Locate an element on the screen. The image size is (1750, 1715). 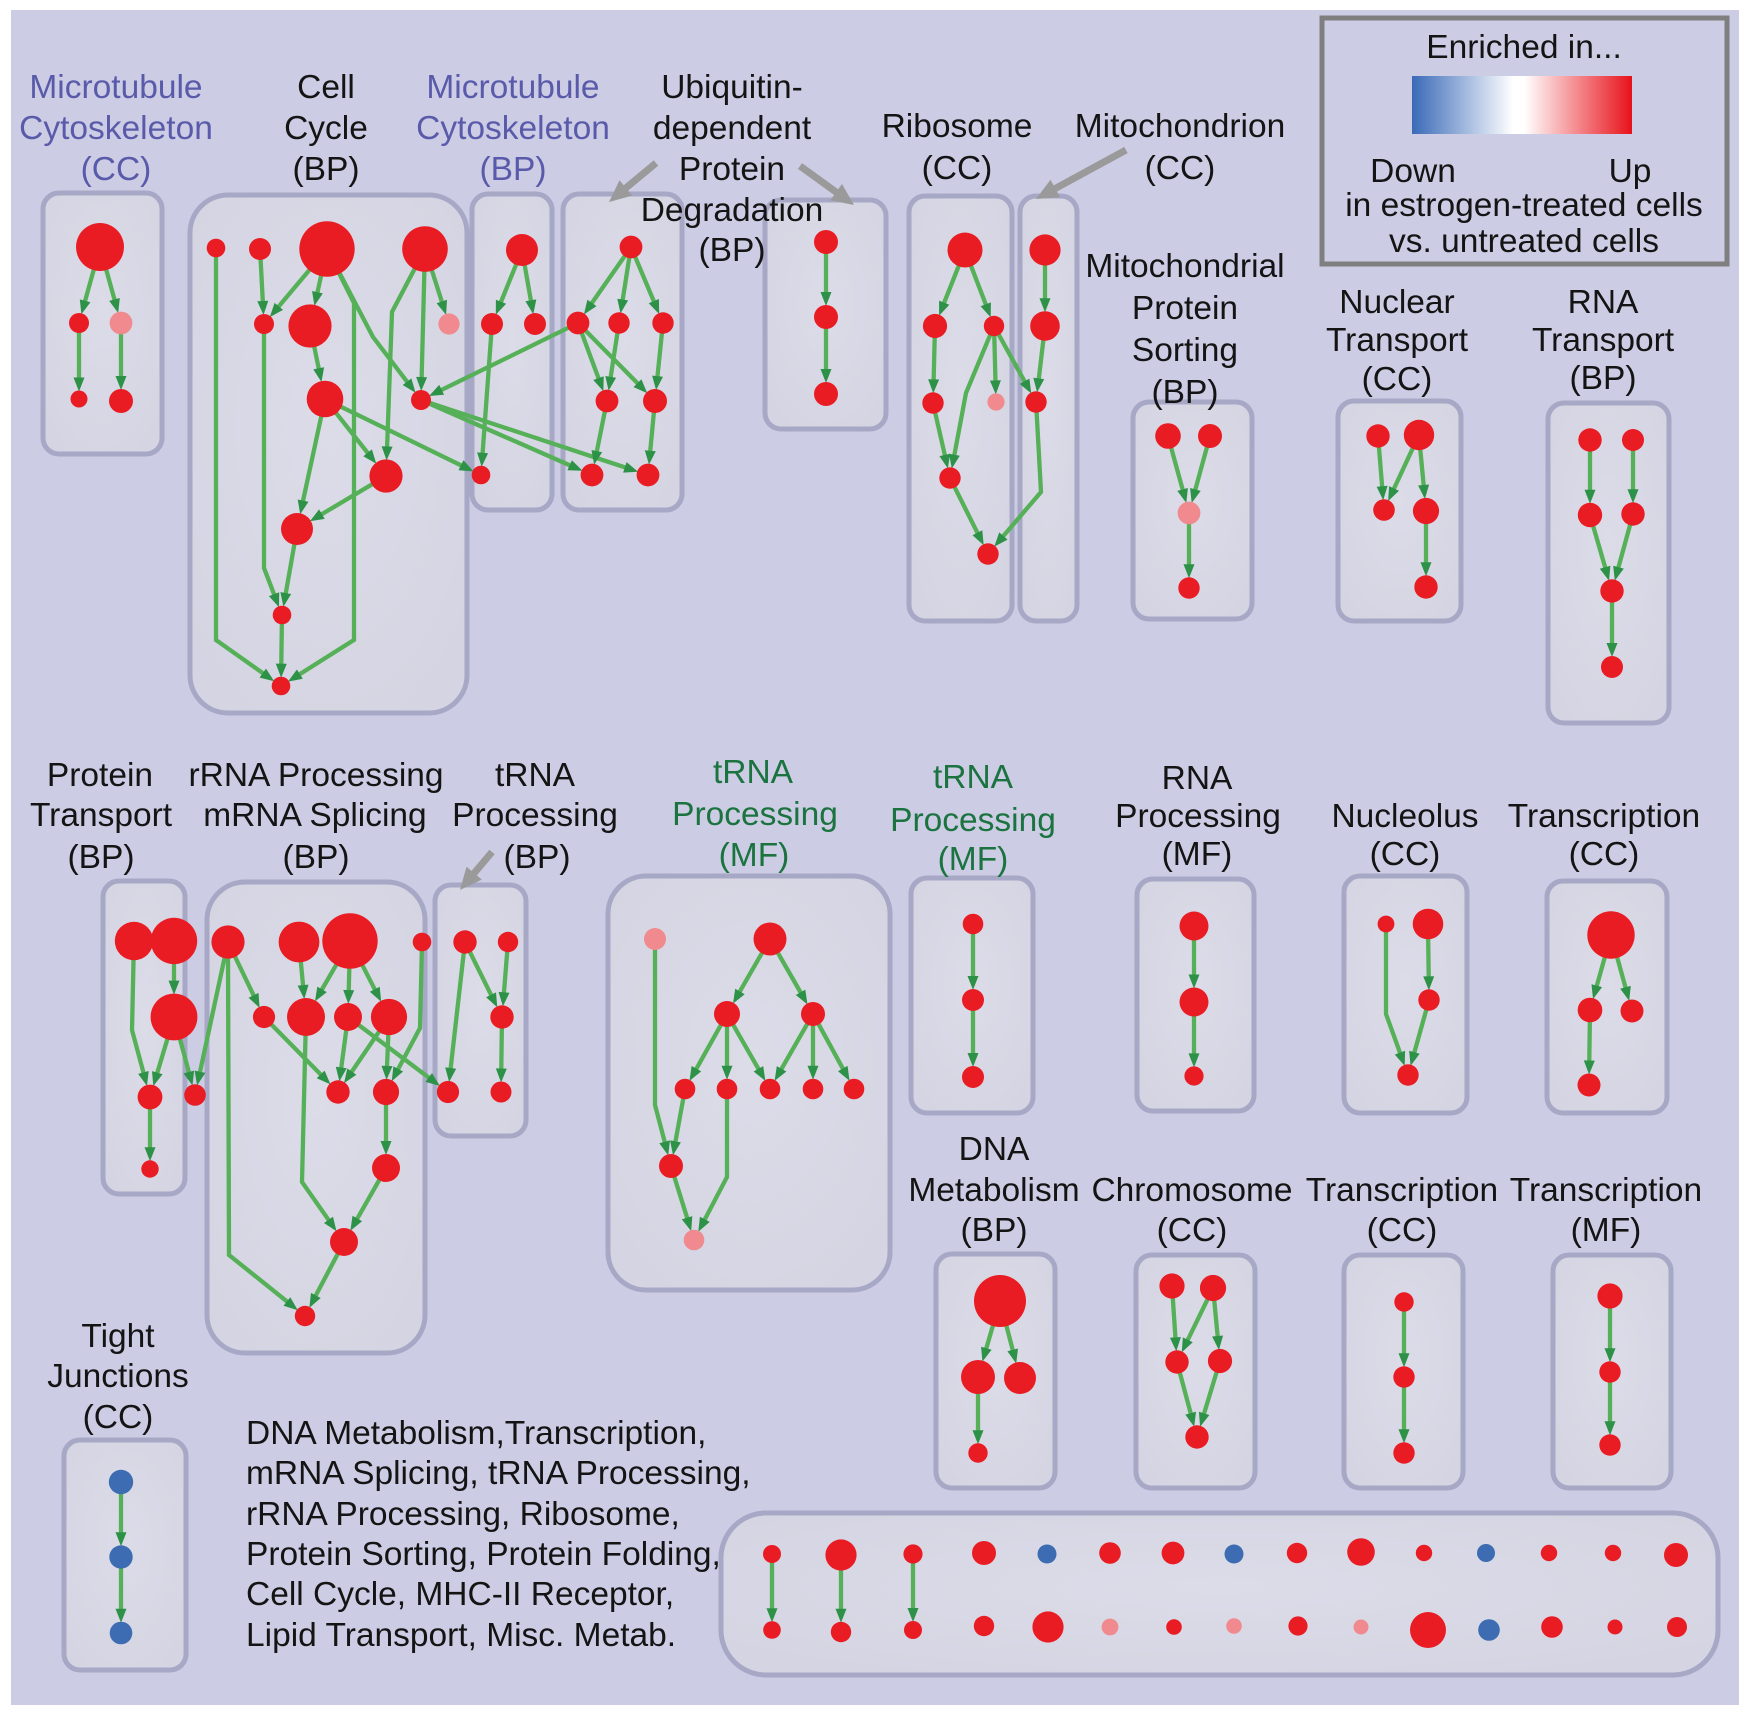
svg-text: Nucleolus is located at coordinates (1404, 816).